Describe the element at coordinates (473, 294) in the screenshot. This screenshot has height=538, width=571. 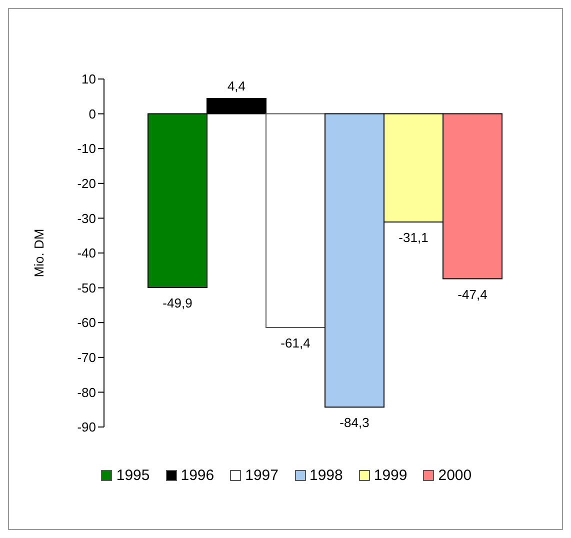
I see `data-label: -47,4` at that location.